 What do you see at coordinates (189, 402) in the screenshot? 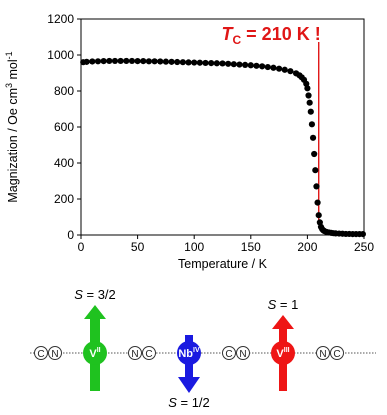
I see `spin-label: S = 1/2` at bounding box center [189, 402].